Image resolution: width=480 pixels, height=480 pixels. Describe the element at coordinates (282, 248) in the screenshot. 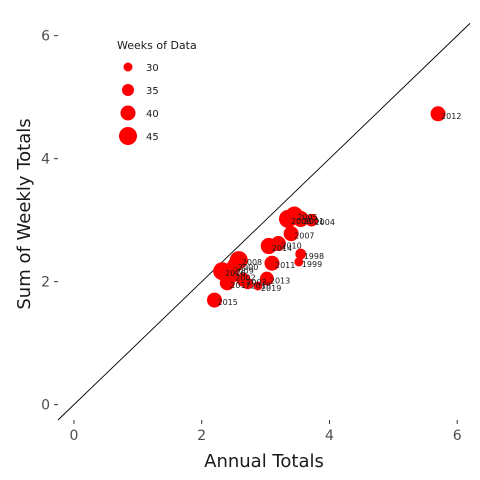

I see `point-label: 2014` at that location.